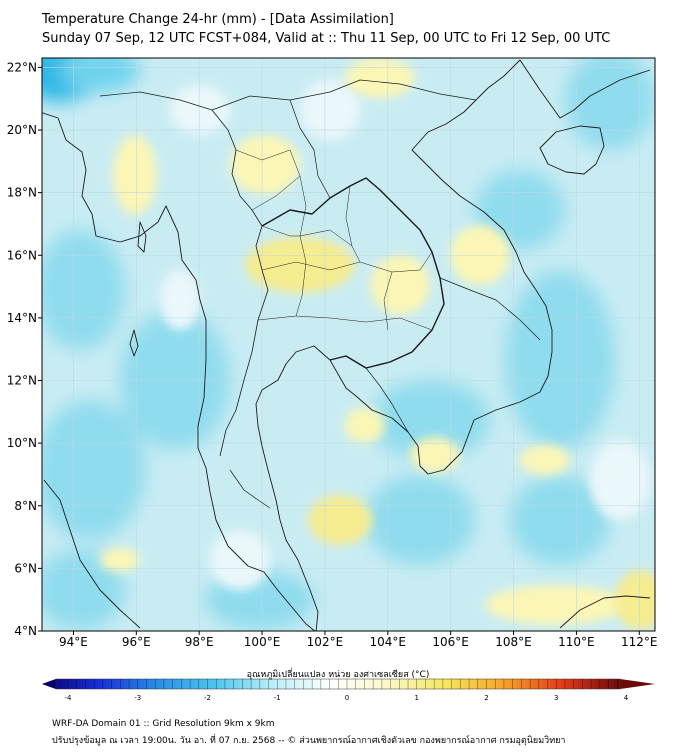  Describe the element at coordinates (637, 684) in the screenshot. I see `colorbar-right-arrow` at that location.